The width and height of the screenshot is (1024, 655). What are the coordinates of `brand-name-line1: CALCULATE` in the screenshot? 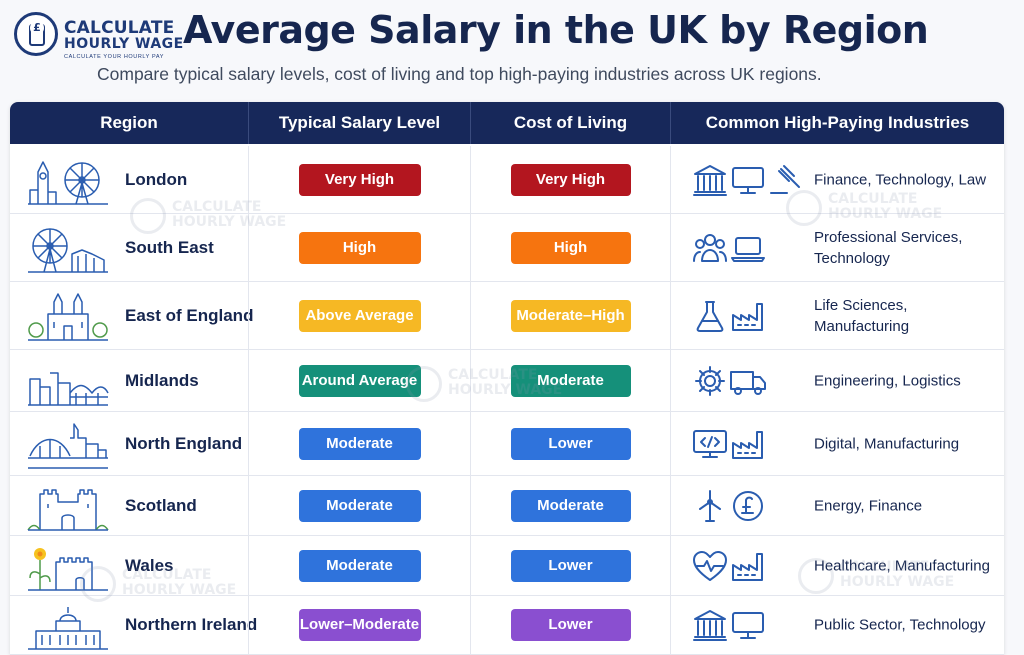 It's located at (119, 28).